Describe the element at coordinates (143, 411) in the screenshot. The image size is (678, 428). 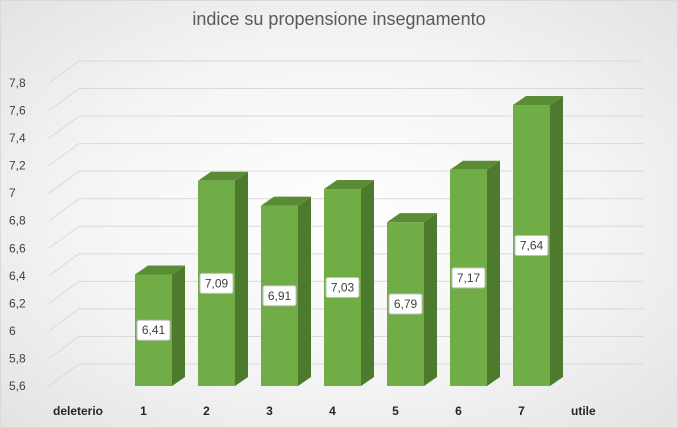
I see `x-tick-label: 1` at that location.